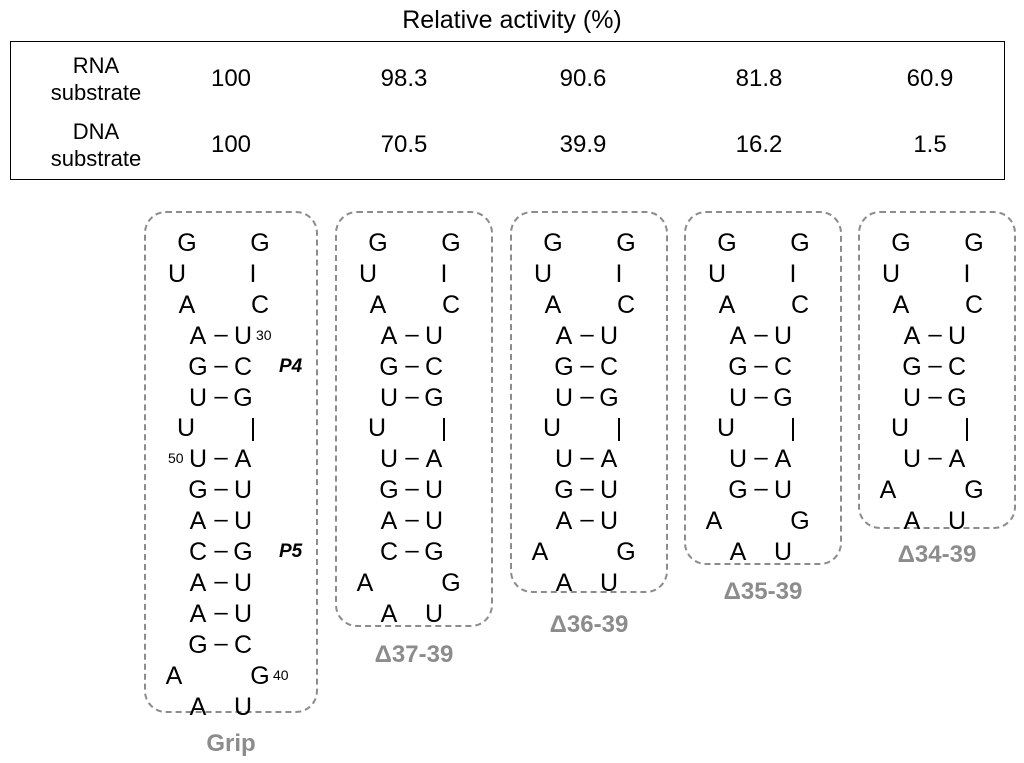  What do you see at coordinates (583, 78) in the screenshot?
I see `table-cell: 90.6` at bounding box center [583, 78].